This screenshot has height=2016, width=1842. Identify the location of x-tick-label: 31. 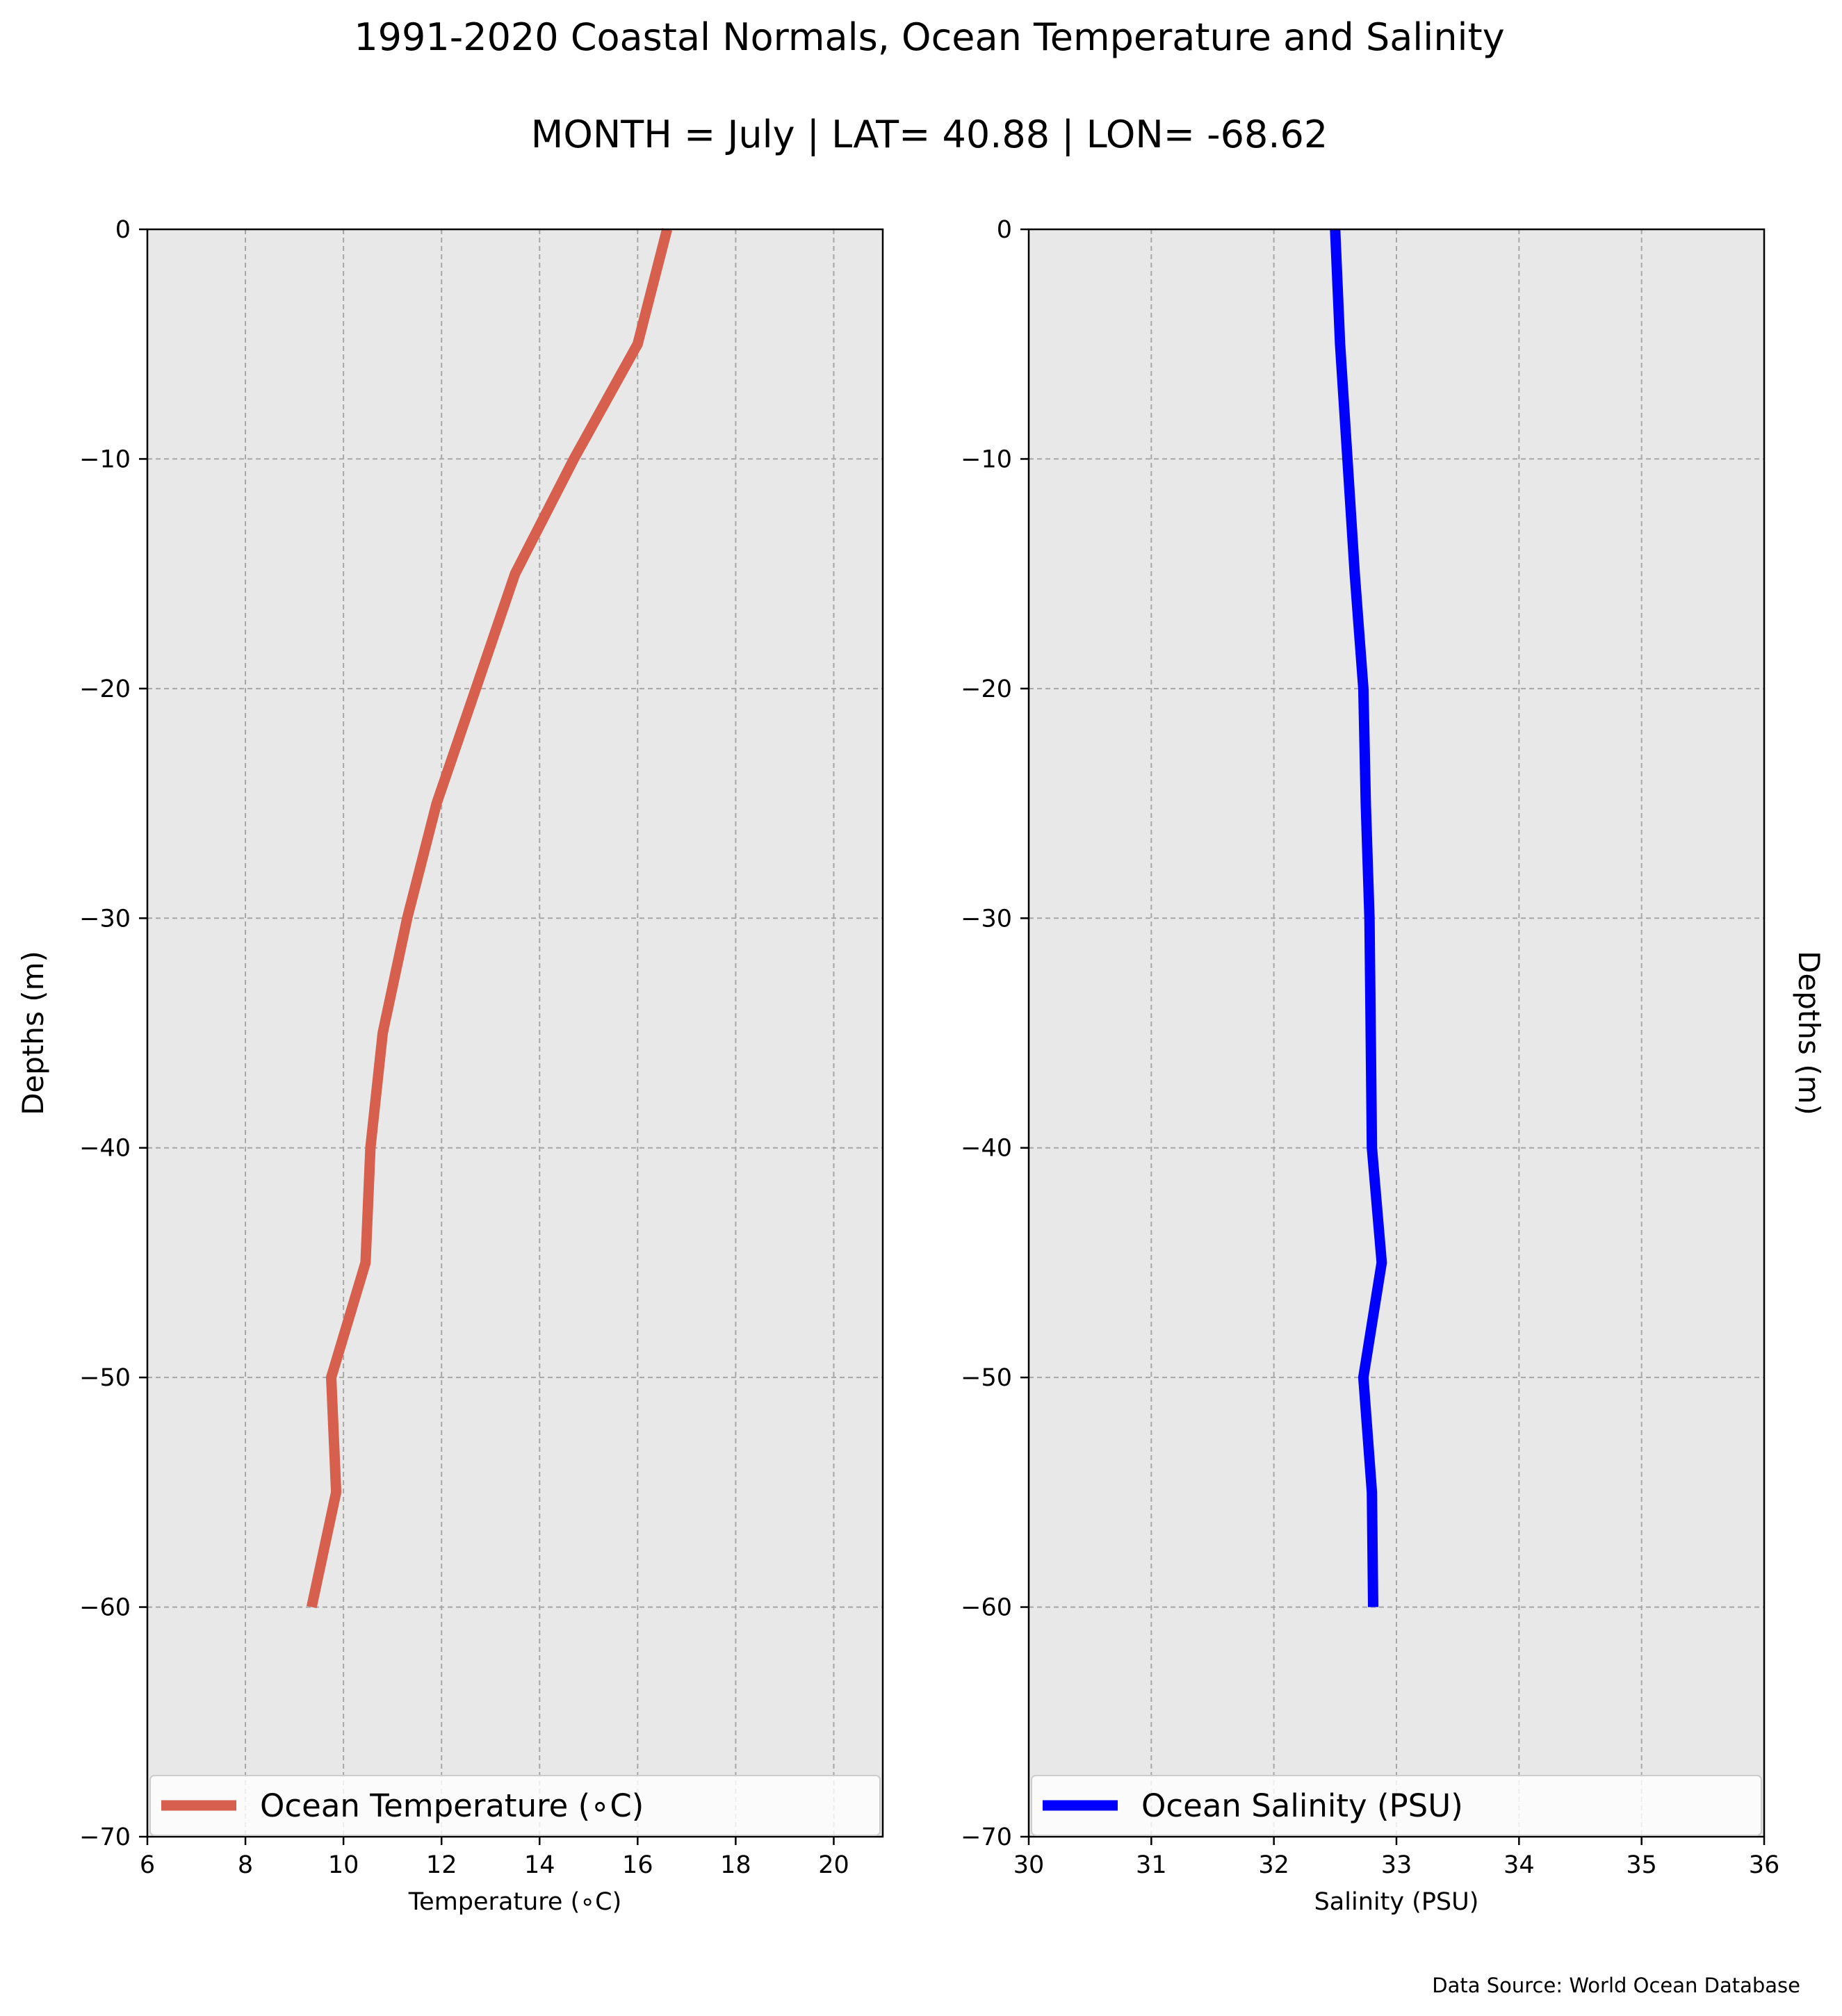
(1151, 1865).